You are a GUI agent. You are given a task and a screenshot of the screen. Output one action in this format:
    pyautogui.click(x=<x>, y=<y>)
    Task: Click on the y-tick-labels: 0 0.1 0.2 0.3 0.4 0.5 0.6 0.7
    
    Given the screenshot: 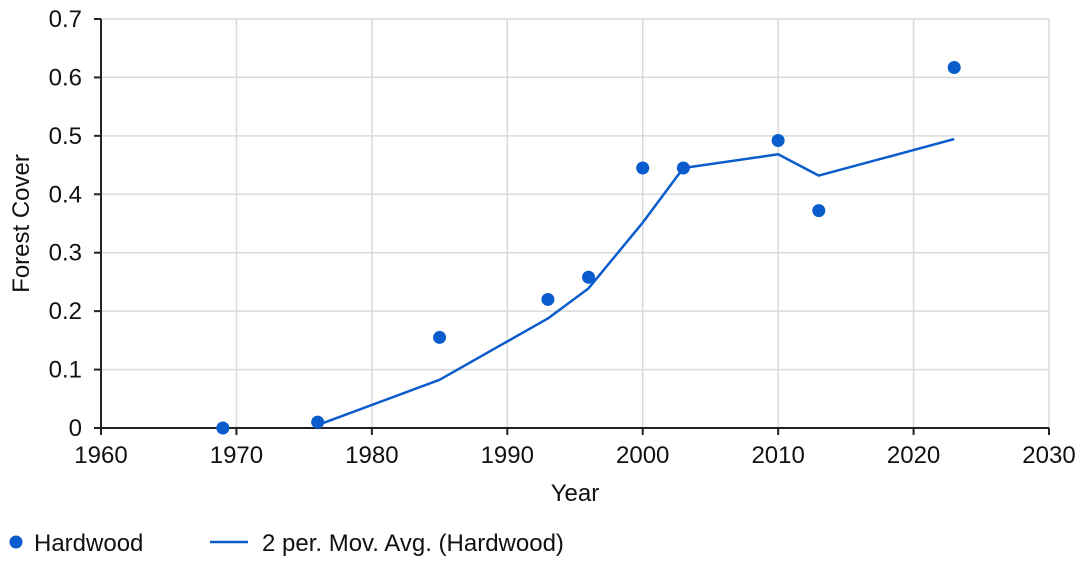 What is the action you would take?
    pyautogui.click(x=65, y=224)
    